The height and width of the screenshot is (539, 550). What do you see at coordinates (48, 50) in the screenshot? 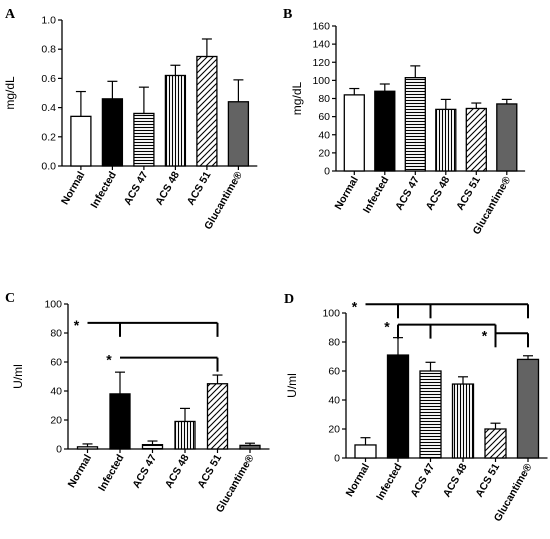
I see `y-tick-label: 0.8` at bounding box center [48, 50].